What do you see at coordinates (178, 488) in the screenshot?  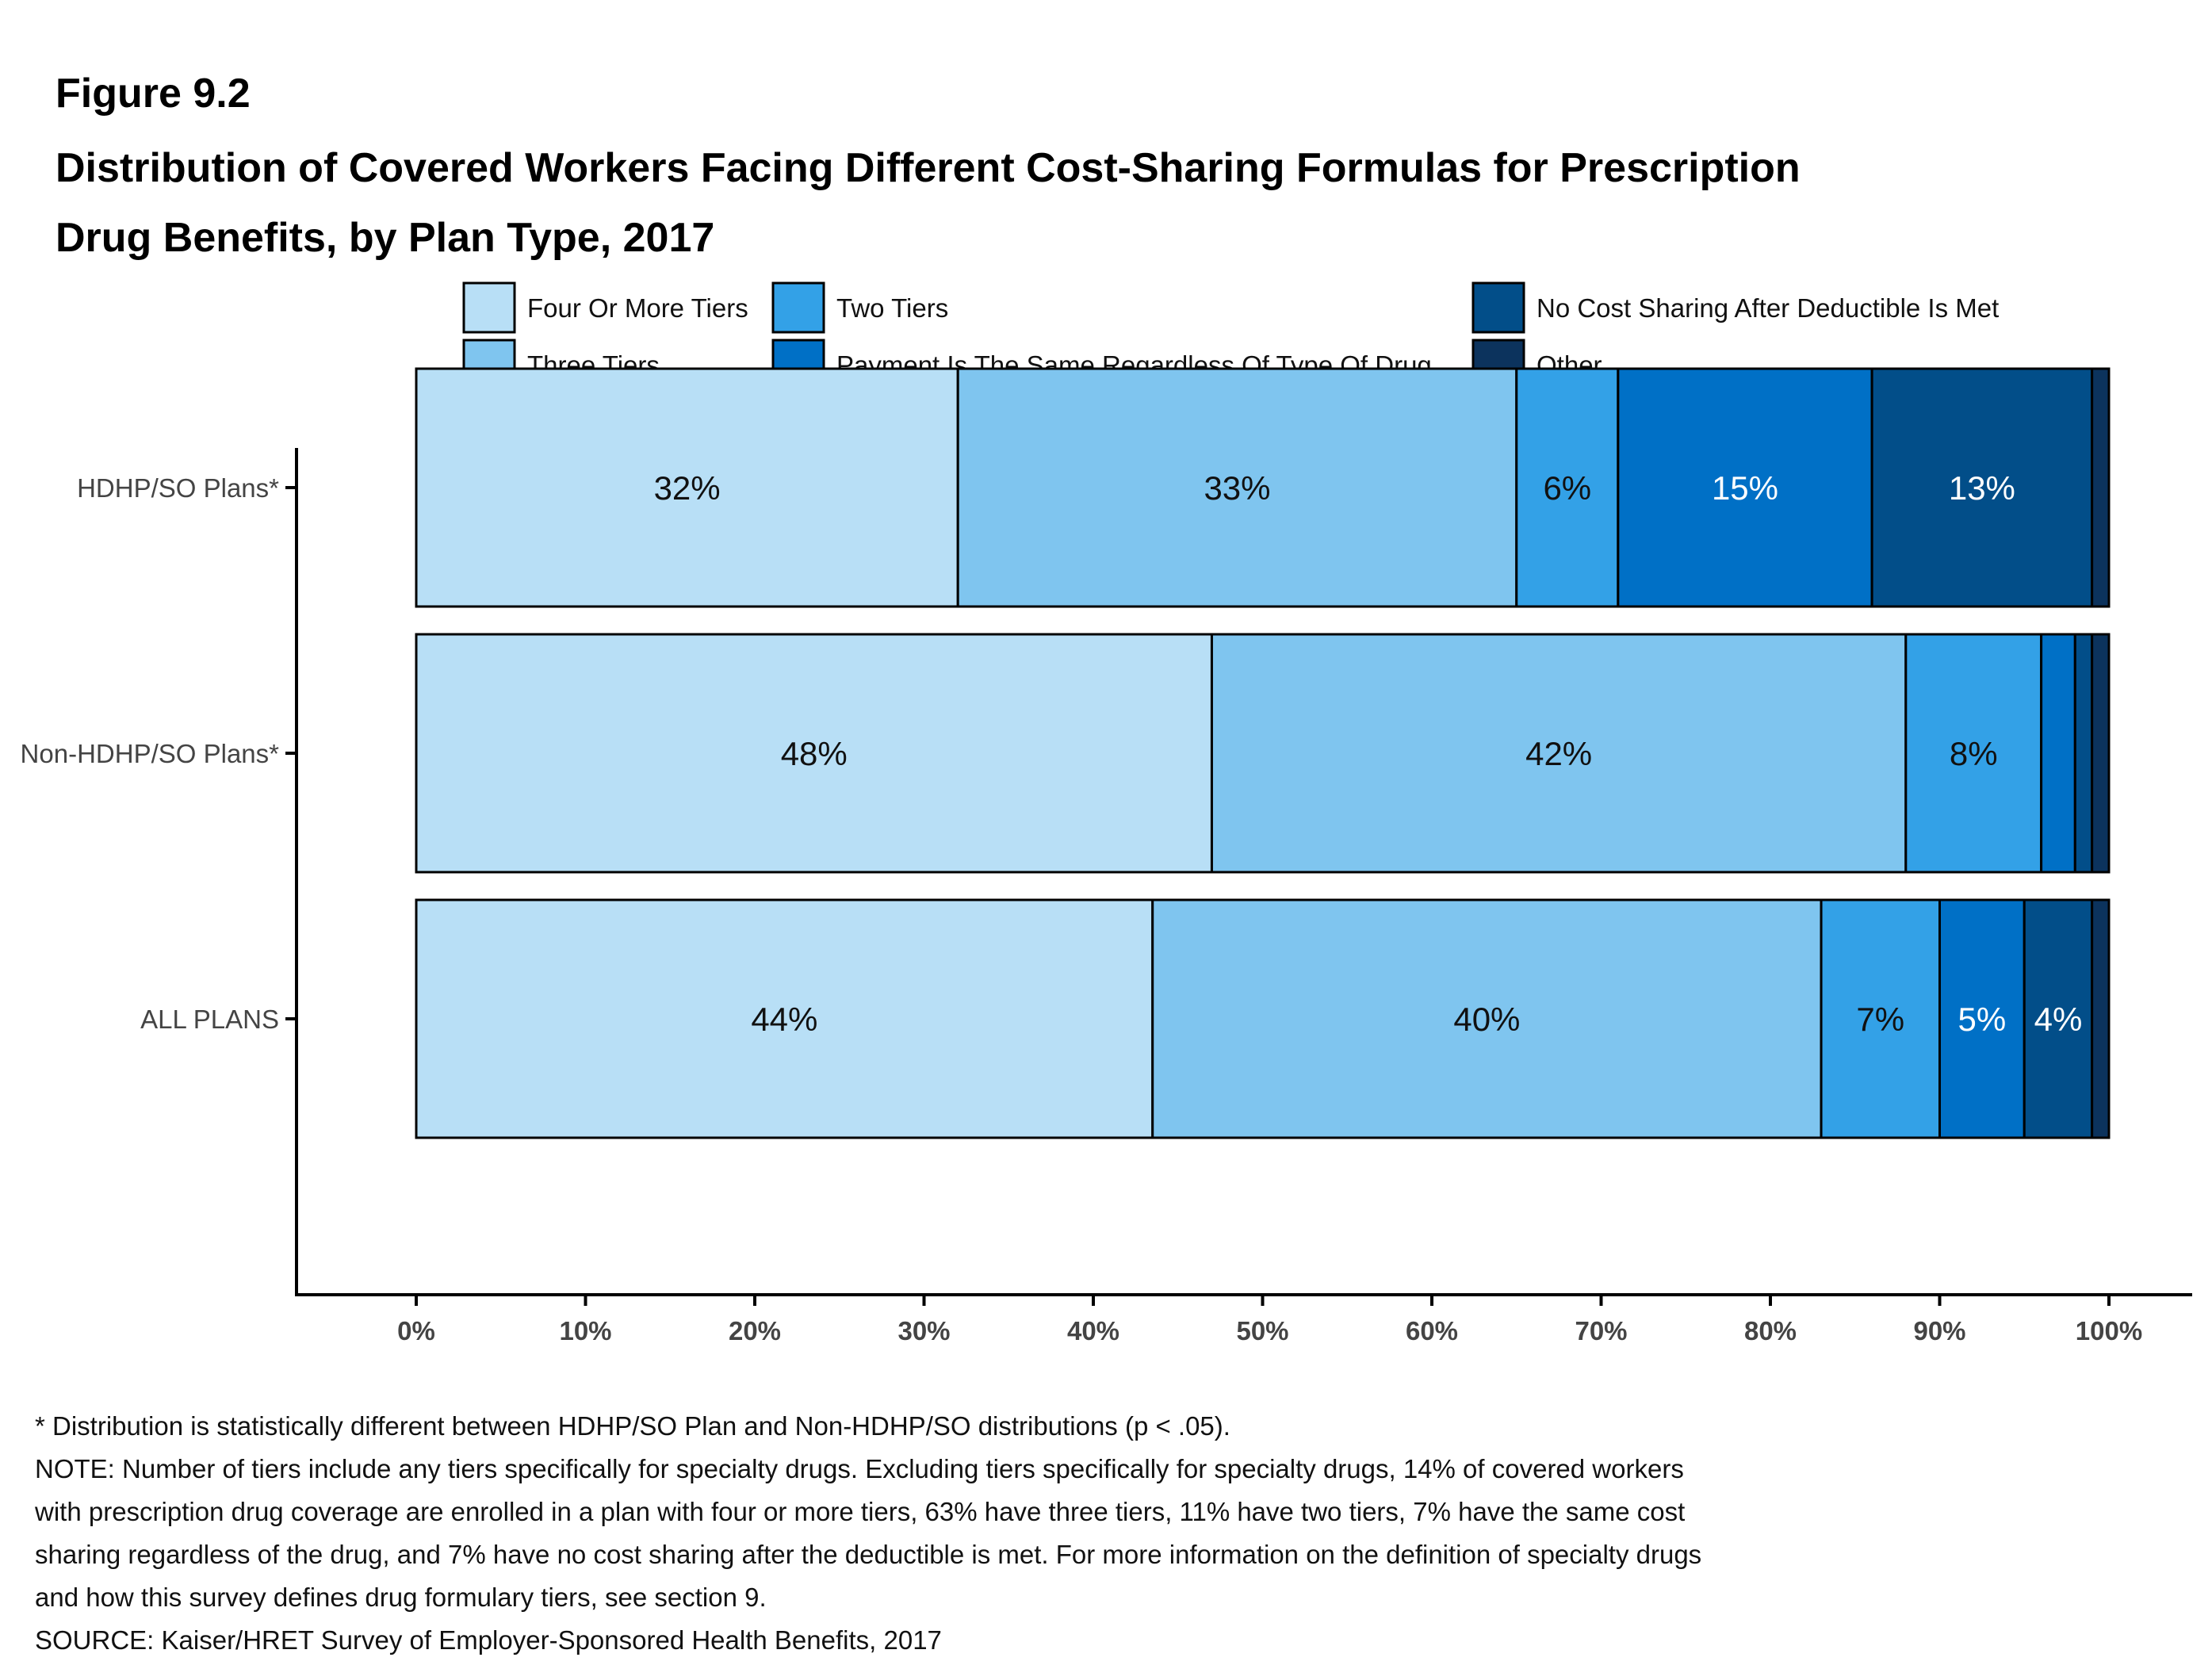 I see `y-tick-label-hdhp-so-plans: HDHP/SO Plans*` at bounding box center [178, 488].